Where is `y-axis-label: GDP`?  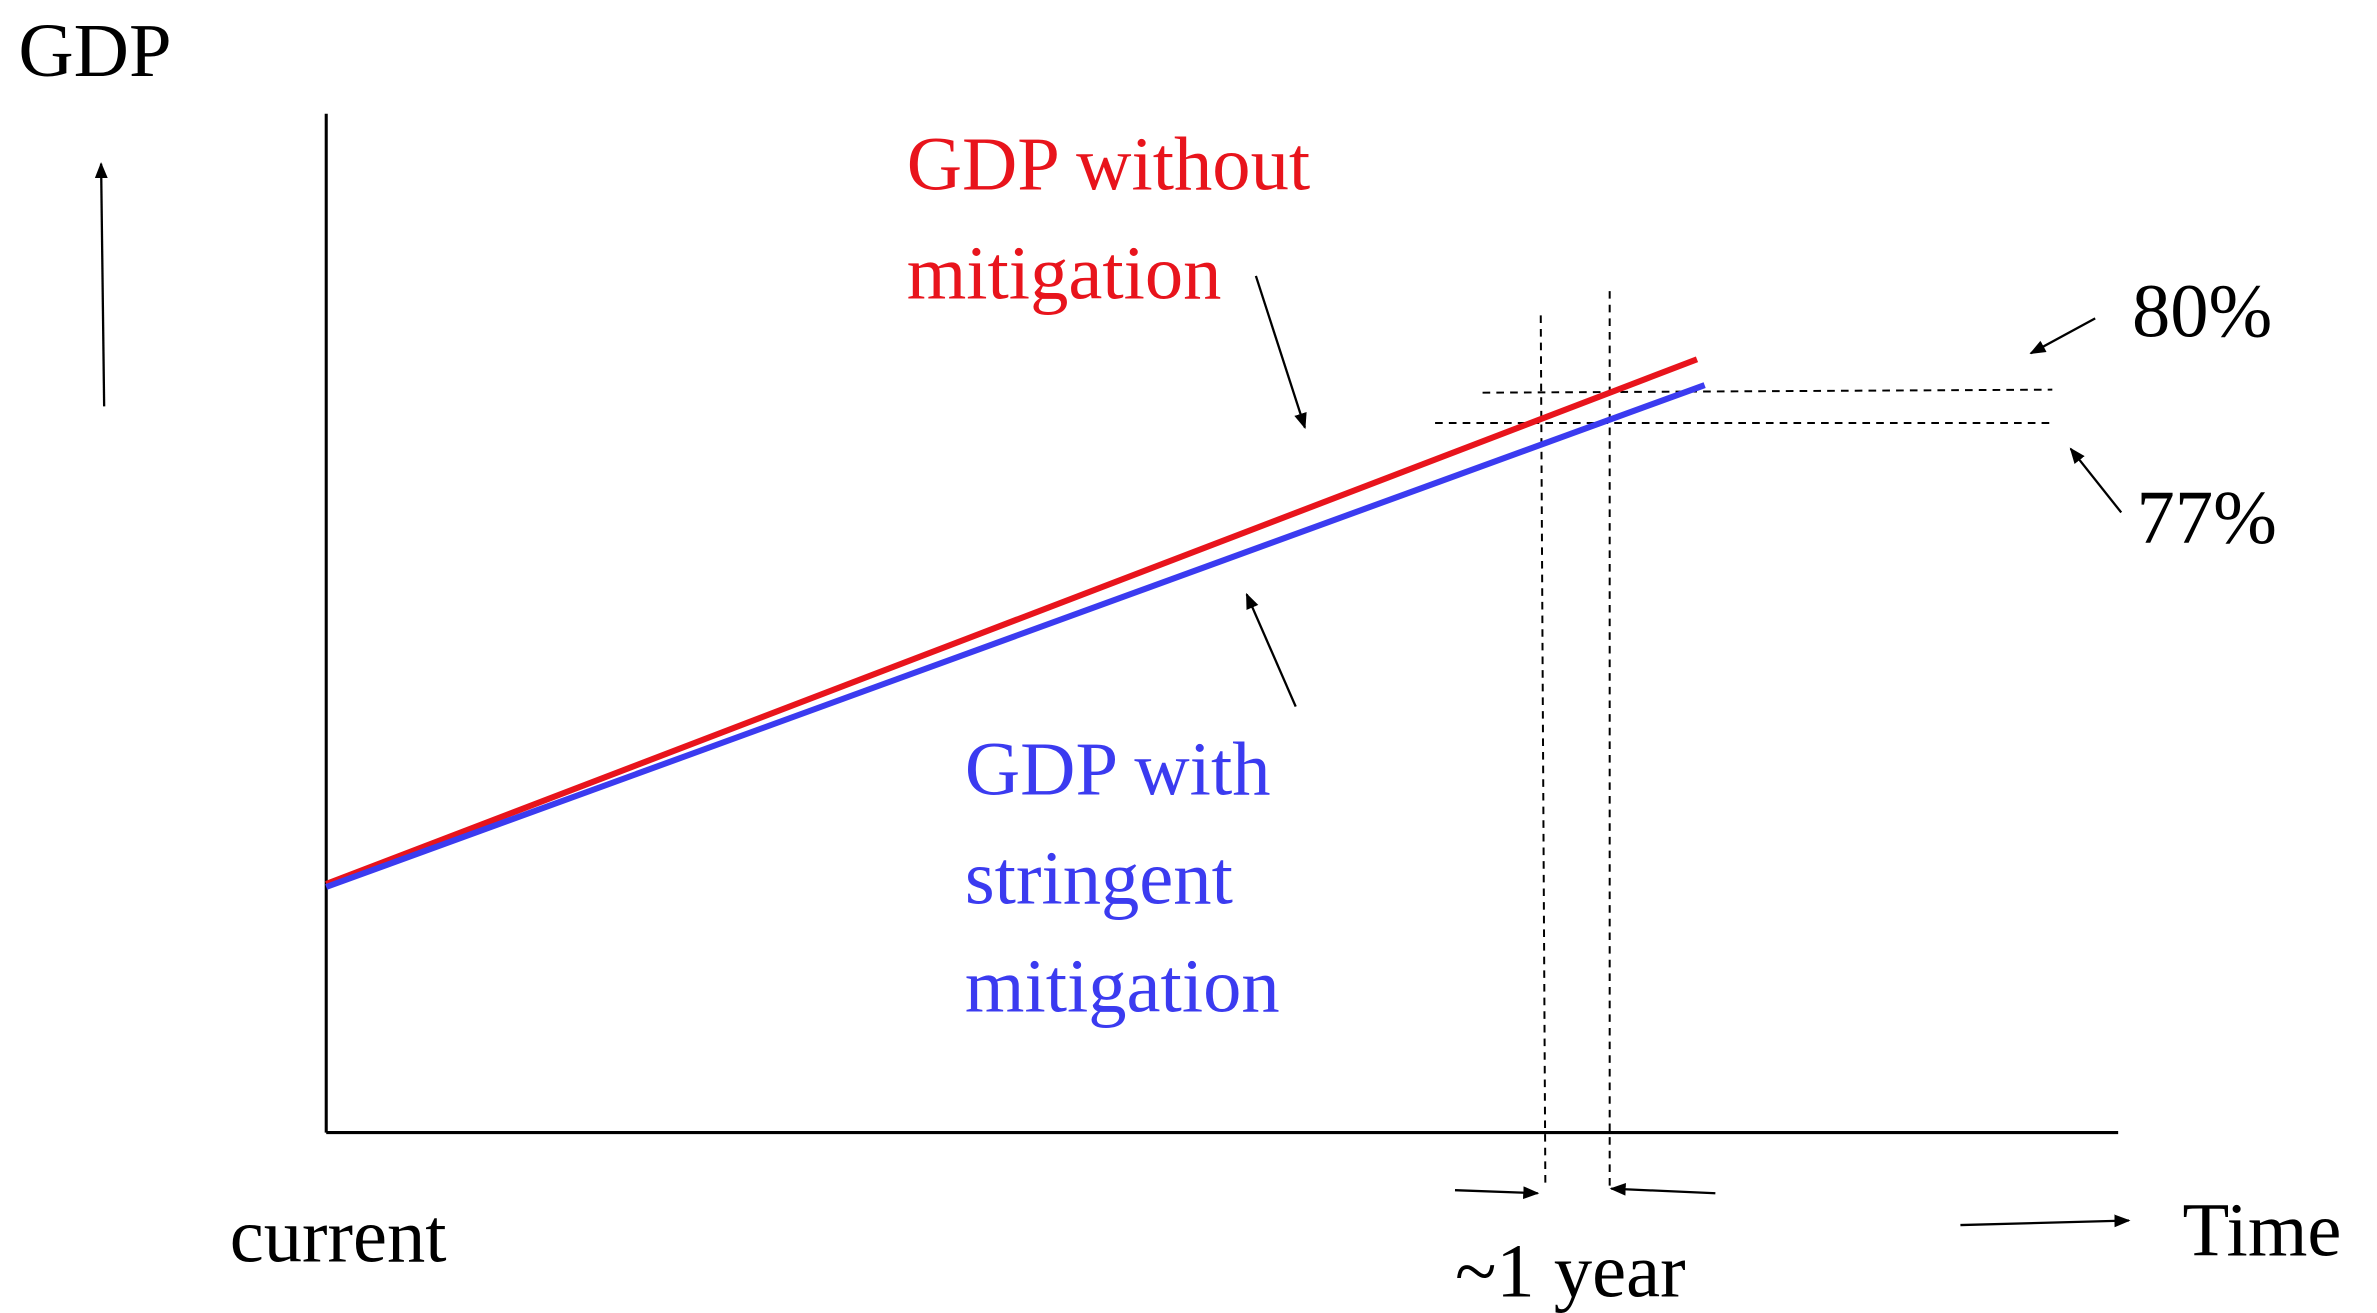 y-axis-label: GDP is located at coordinates (94, 51).